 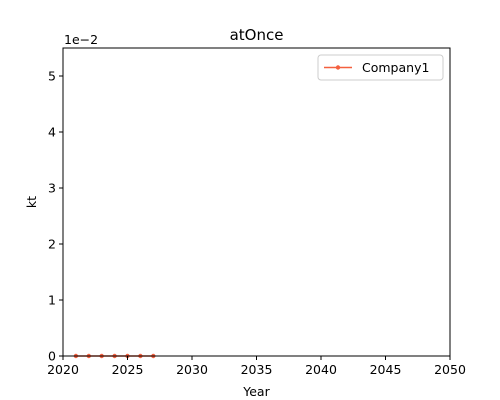 What do you see at coordinates (52, 356) in the screenshot?
I see `y-tick-label-0: 0` at bounding box center [52, 356].